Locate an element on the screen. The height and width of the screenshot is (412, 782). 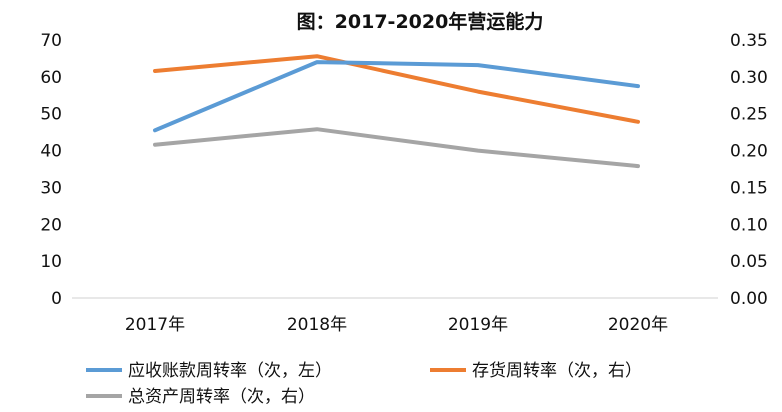
x-tick-label: 2017年 is located at coordinates (155, 325).